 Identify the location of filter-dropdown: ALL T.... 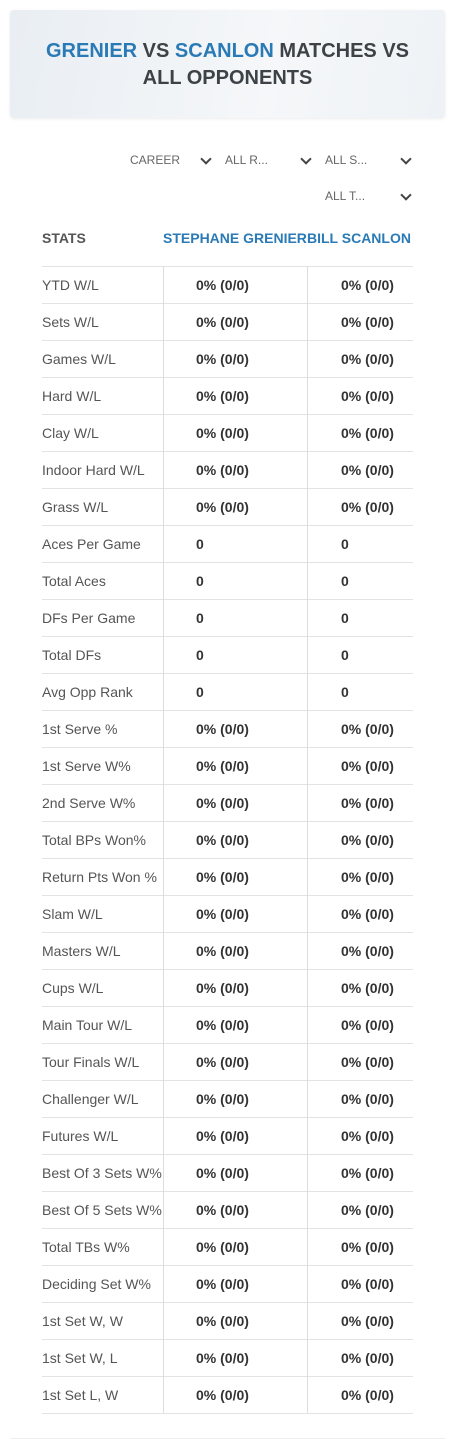
(369, 196).